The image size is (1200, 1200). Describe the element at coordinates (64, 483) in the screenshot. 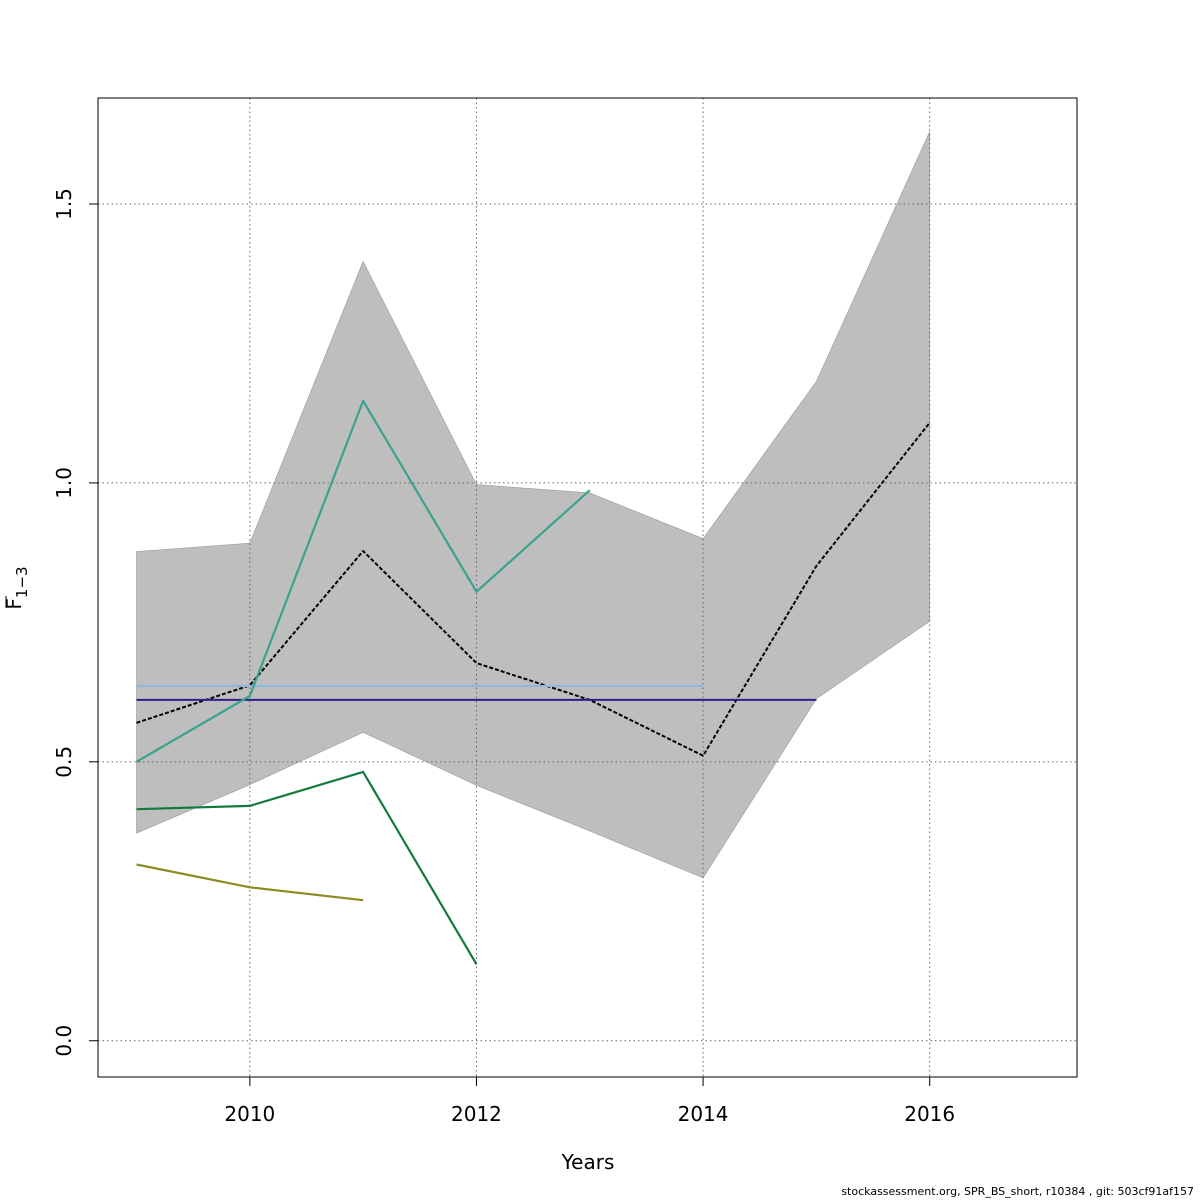

I see `y-tick-label: 1.0` at that location.